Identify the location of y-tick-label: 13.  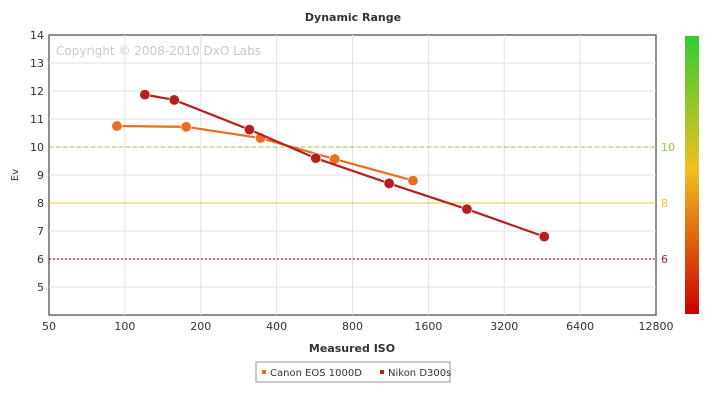
(37, 63).